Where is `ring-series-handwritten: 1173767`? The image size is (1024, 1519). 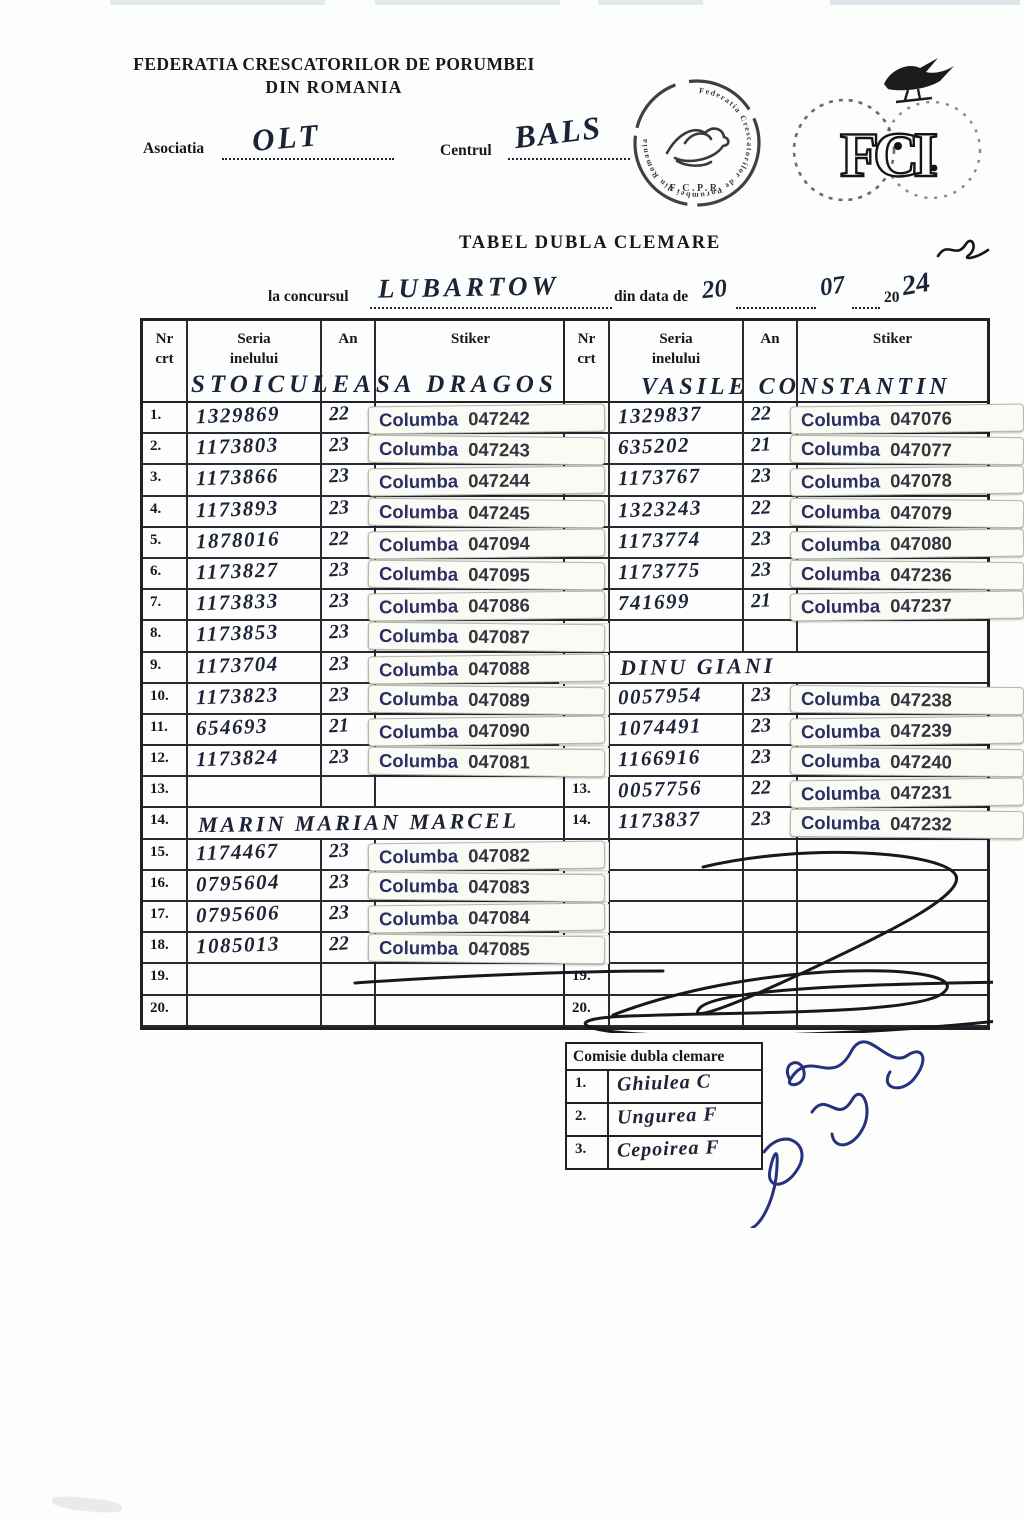 ring-series-handwritten: 1173767 is located at coordinates (659, 477).